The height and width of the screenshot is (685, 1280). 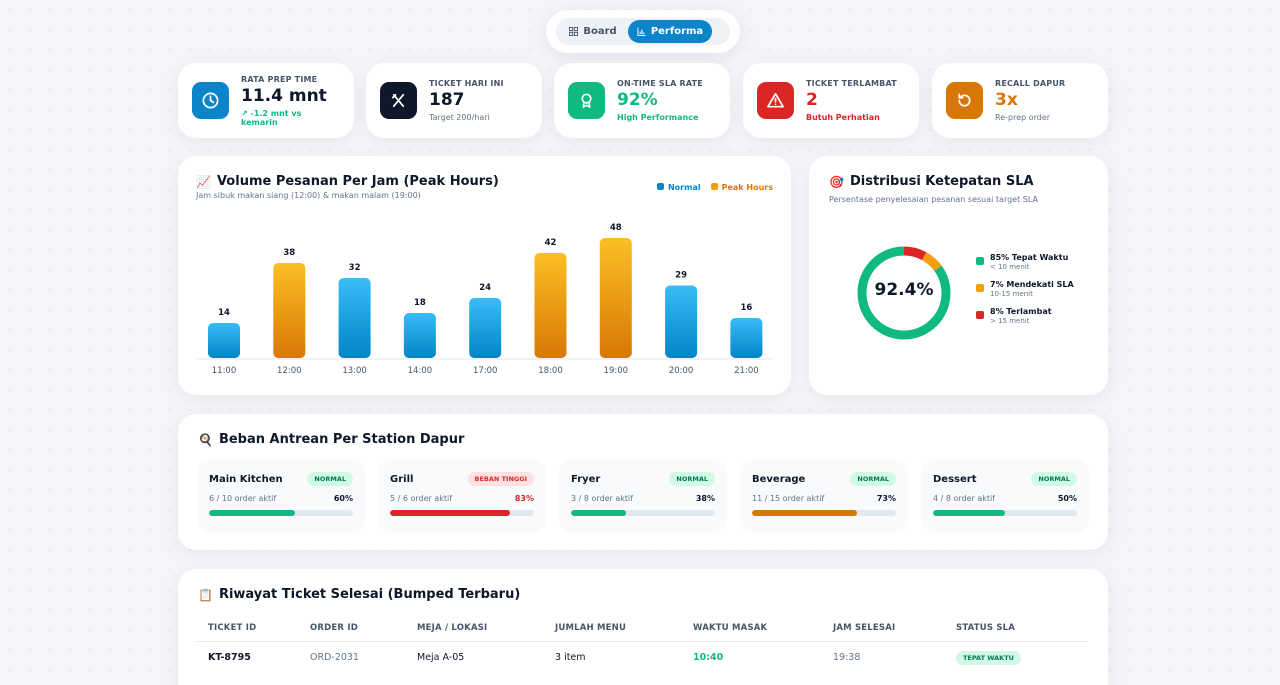 I want to click on legend-peak-label: Peak Hours, so click(x=747, y=187).